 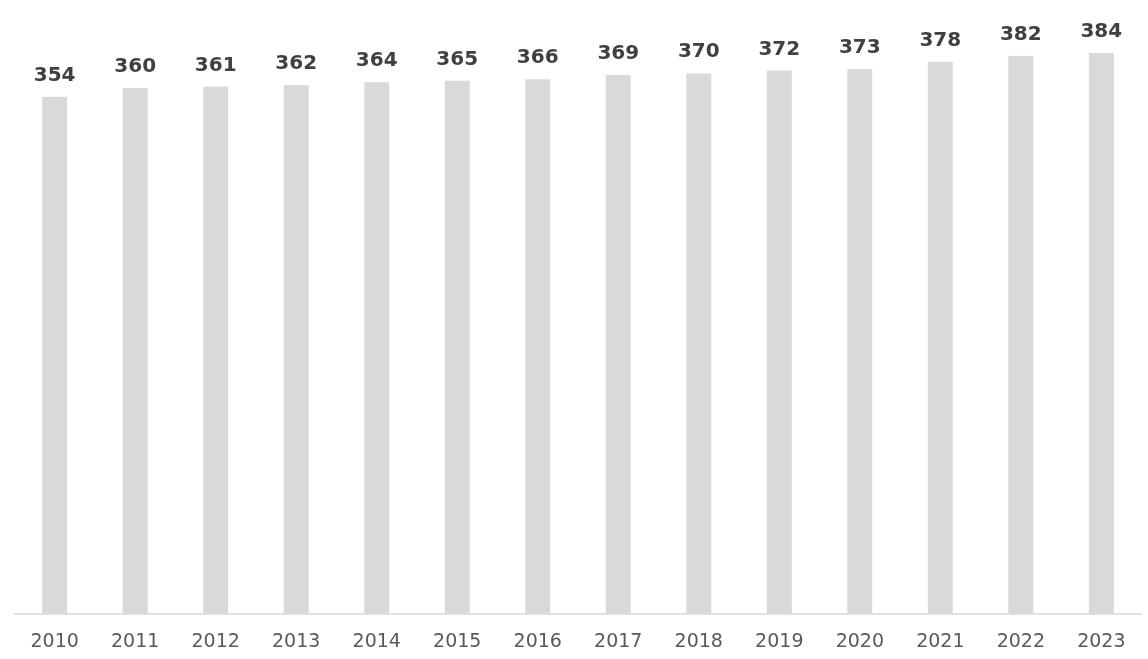 I want to click on x-tick-label: 2021, so click(x=940, y=640).